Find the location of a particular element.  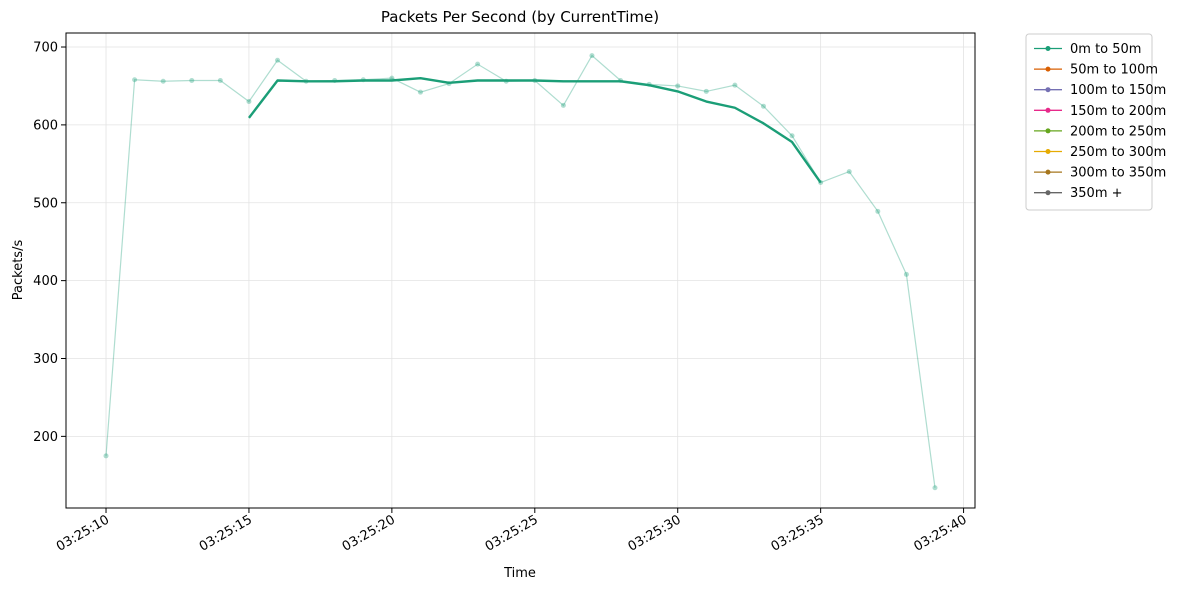

x-axis-label: Time is located at coordinates (519, 573).